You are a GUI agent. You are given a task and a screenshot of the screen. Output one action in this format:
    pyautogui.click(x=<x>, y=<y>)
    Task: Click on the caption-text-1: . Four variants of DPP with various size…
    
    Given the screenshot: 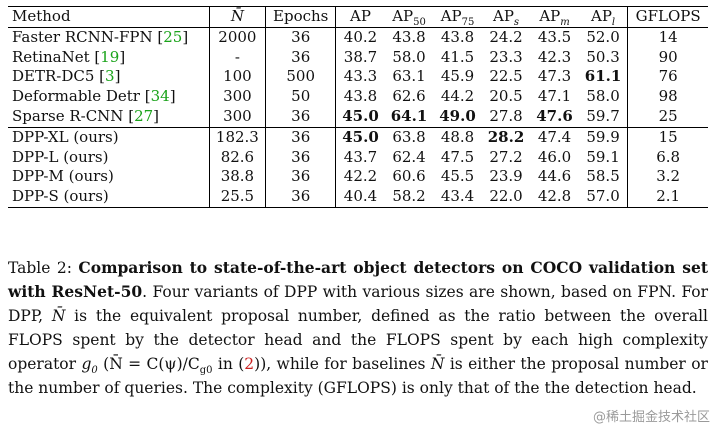 What is the action you would take?
    pyautogui.click(x=358, y=304)
    